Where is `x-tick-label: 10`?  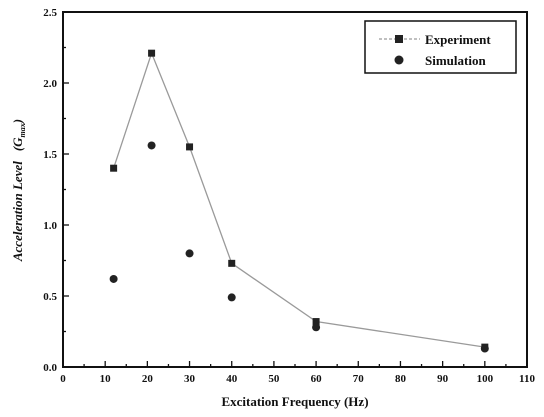 x-tick-label: 10 is located at coordinates (106, 379).